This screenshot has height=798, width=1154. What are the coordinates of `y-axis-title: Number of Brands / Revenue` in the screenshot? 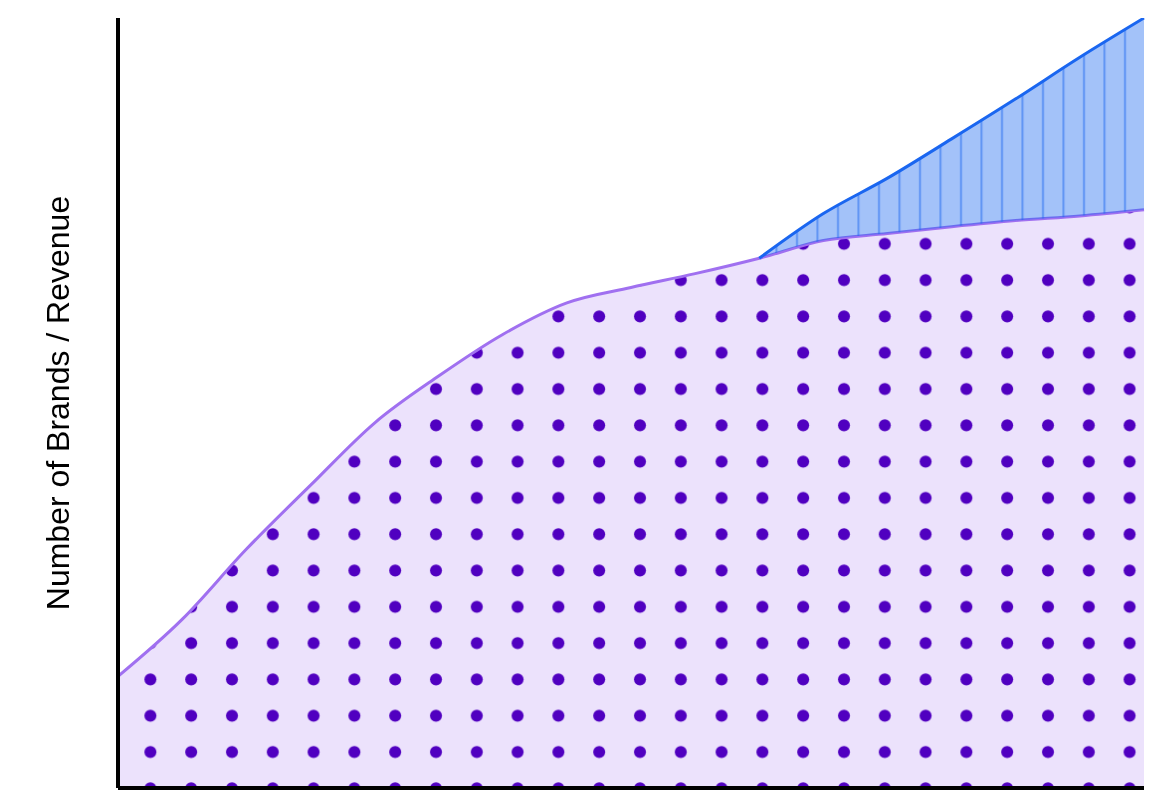 It's located at (58, 403).